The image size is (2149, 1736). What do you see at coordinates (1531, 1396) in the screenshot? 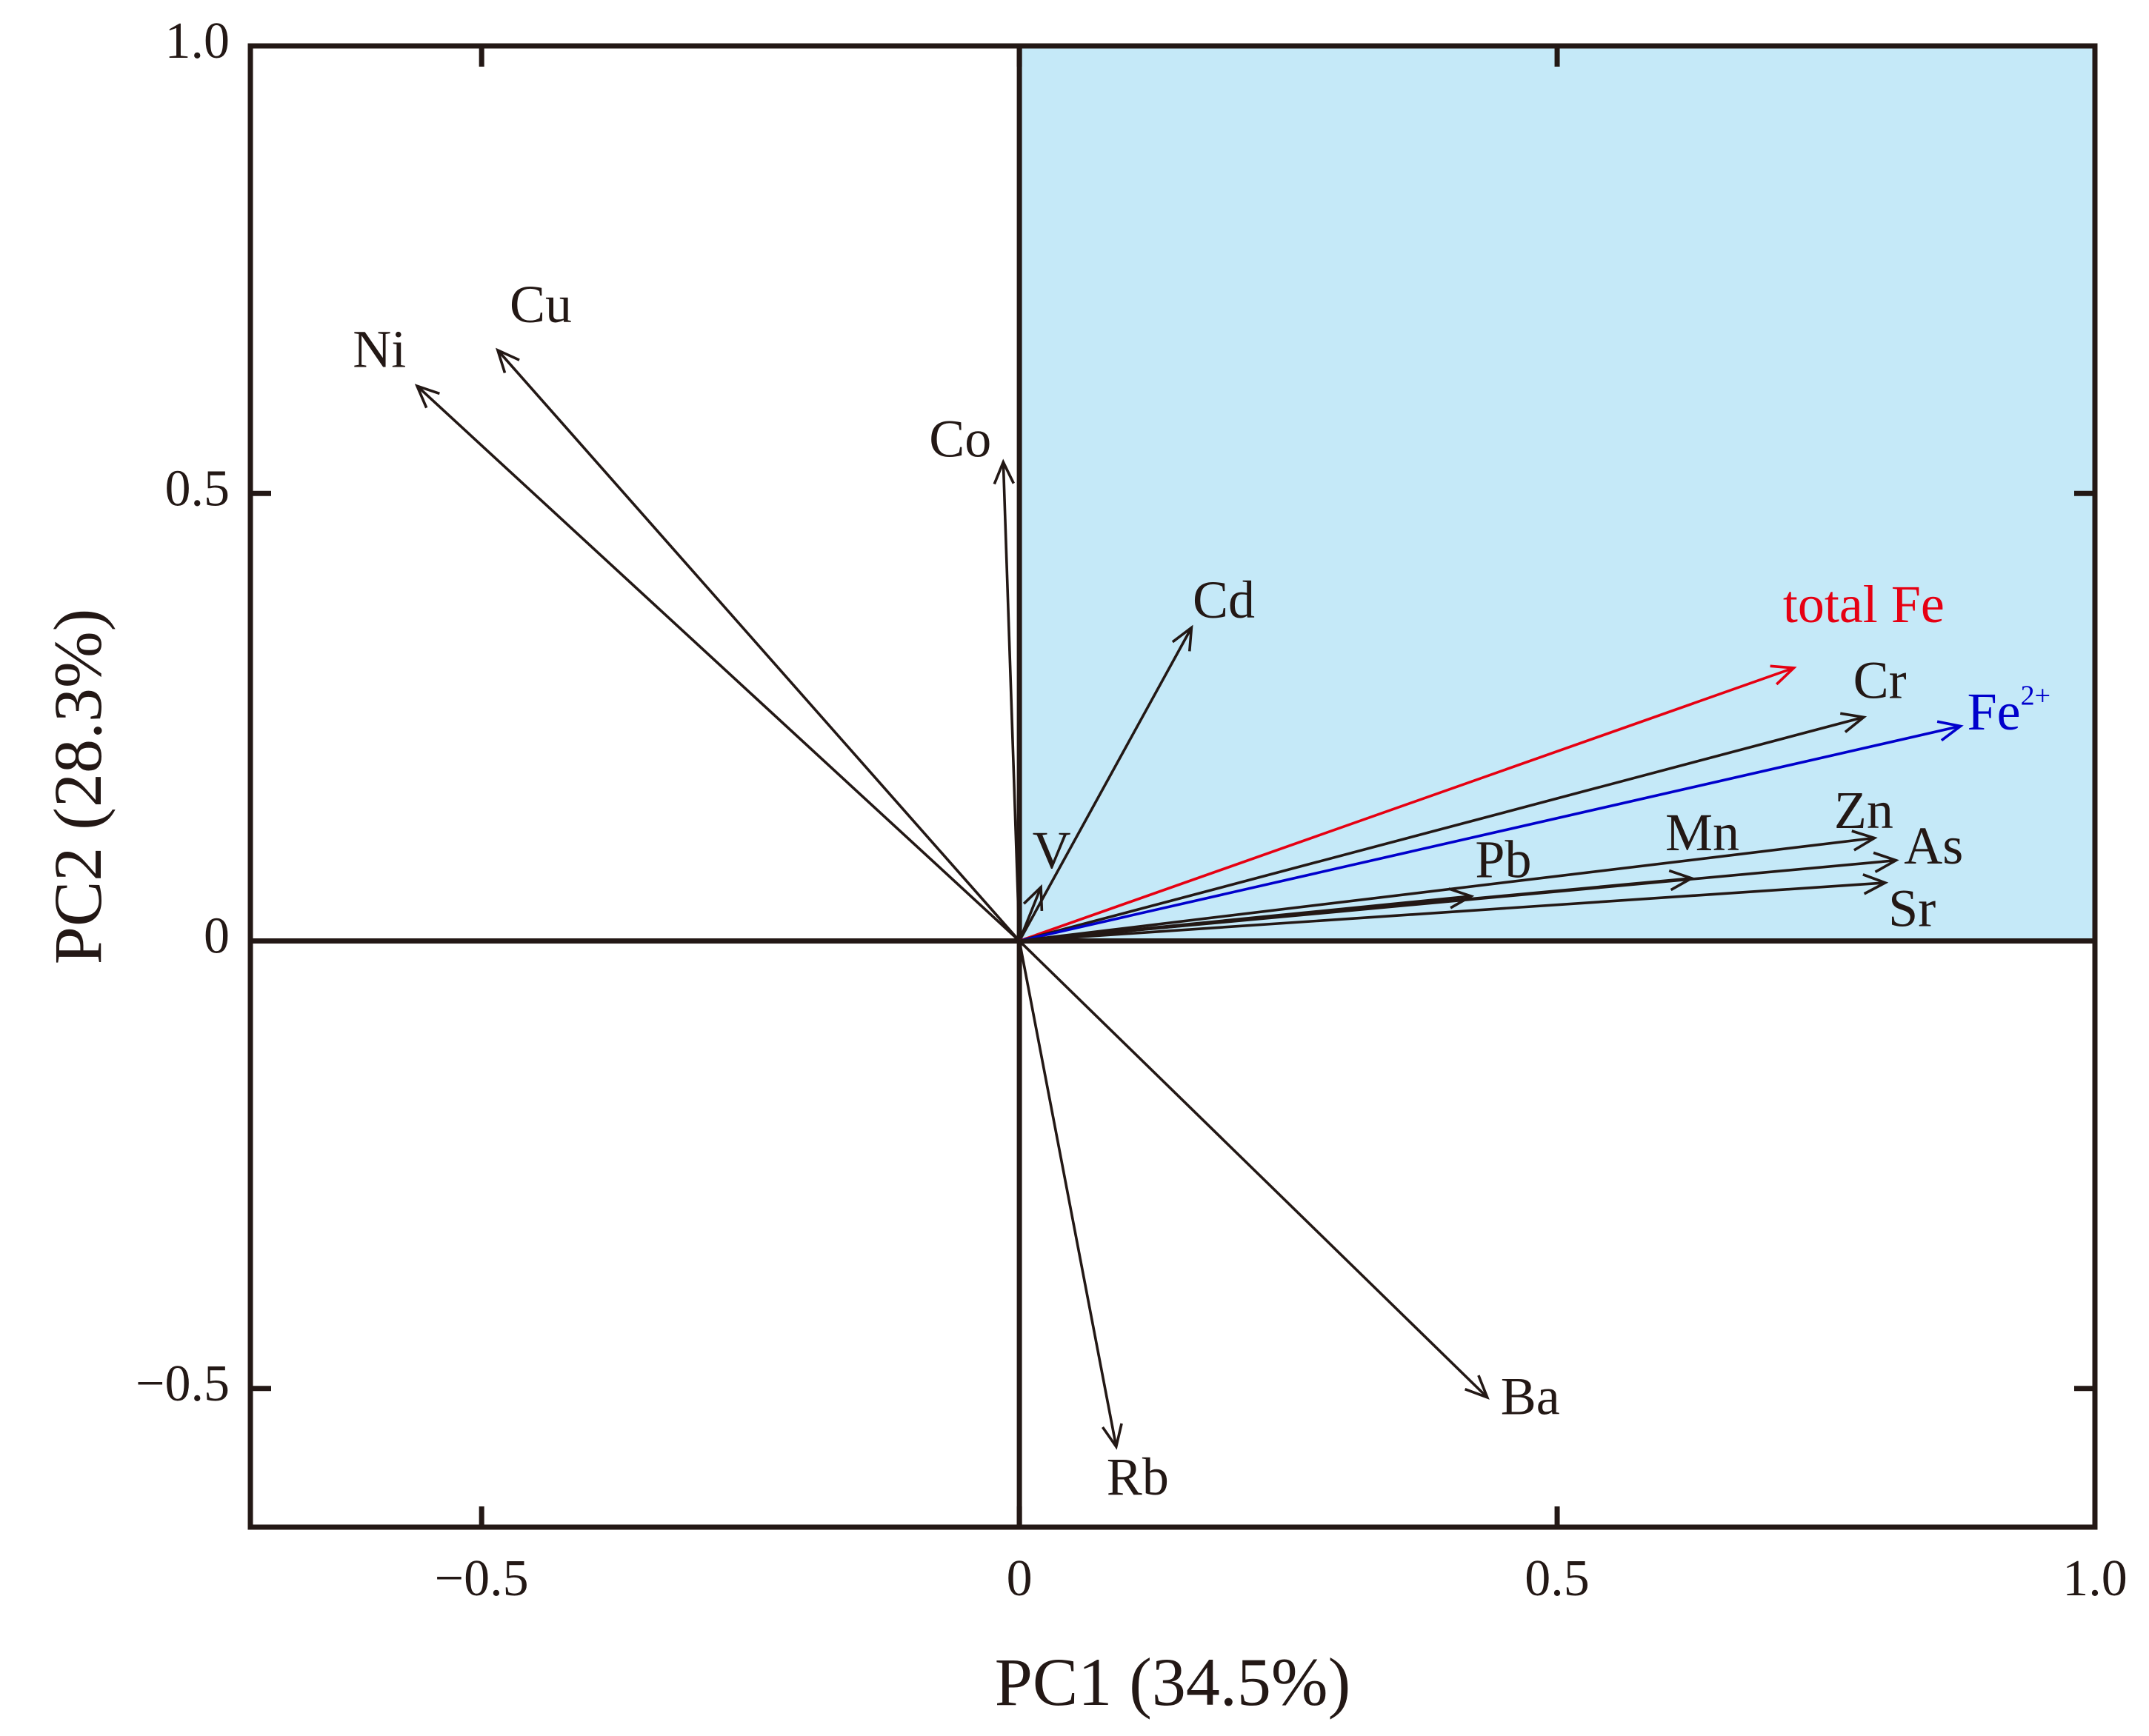
I see `vector-label: Ba` at bounding box center [1531, 1396].